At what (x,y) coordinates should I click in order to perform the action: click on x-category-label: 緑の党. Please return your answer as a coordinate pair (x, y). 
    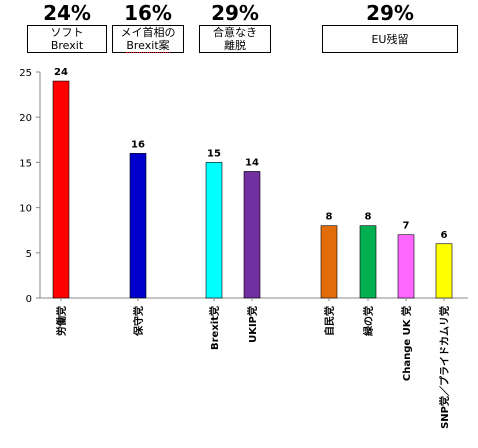
    Looking at the image, I should click on (368, 321).